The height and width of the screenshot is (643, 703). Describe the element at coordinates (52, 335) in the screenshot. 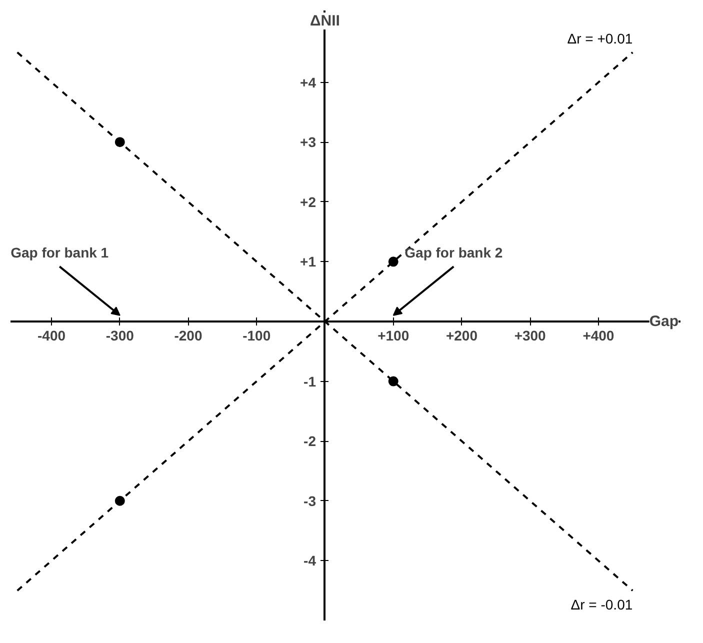

I see `x-tick-label: -400` at that location.